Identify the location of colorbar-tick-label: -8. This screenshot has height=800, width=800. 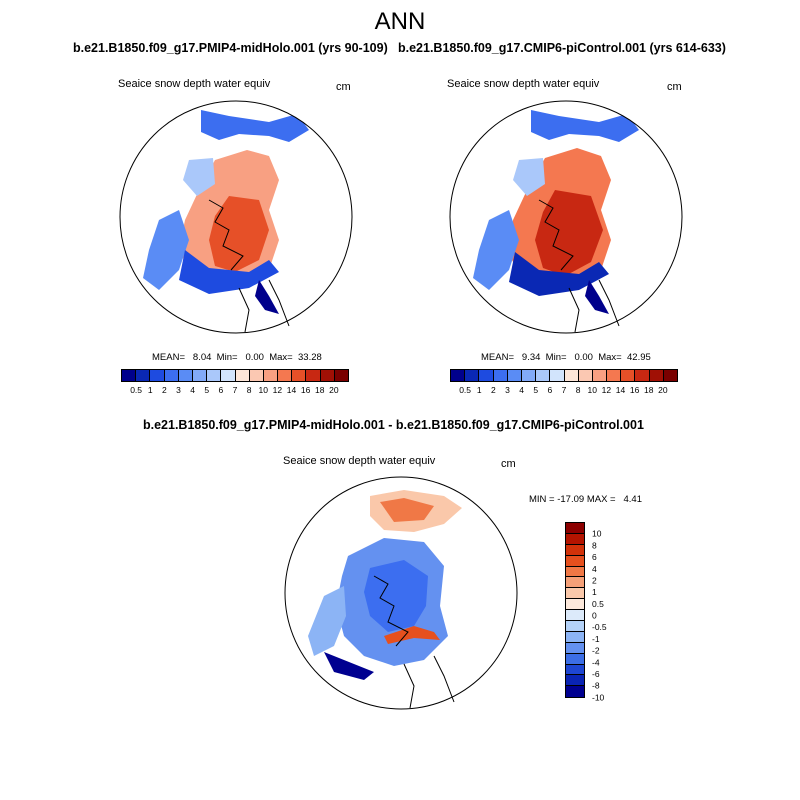
(596, 686).